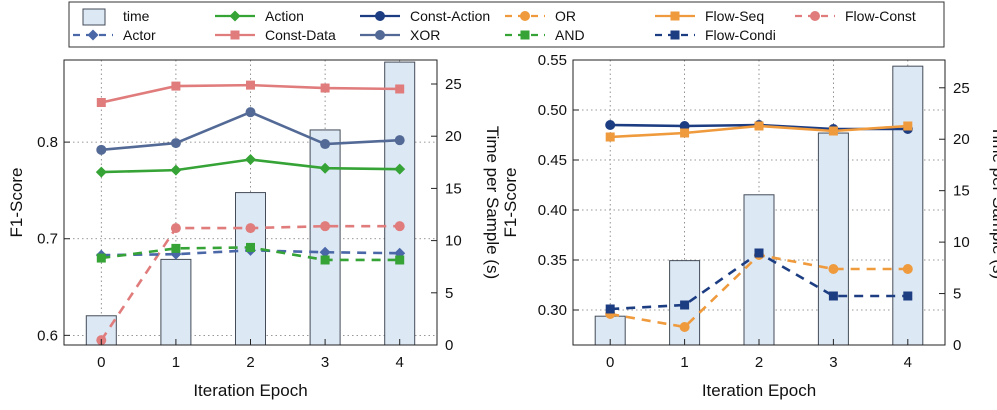  I want to click on legend-marker-flow-condi, so click(675, 35).